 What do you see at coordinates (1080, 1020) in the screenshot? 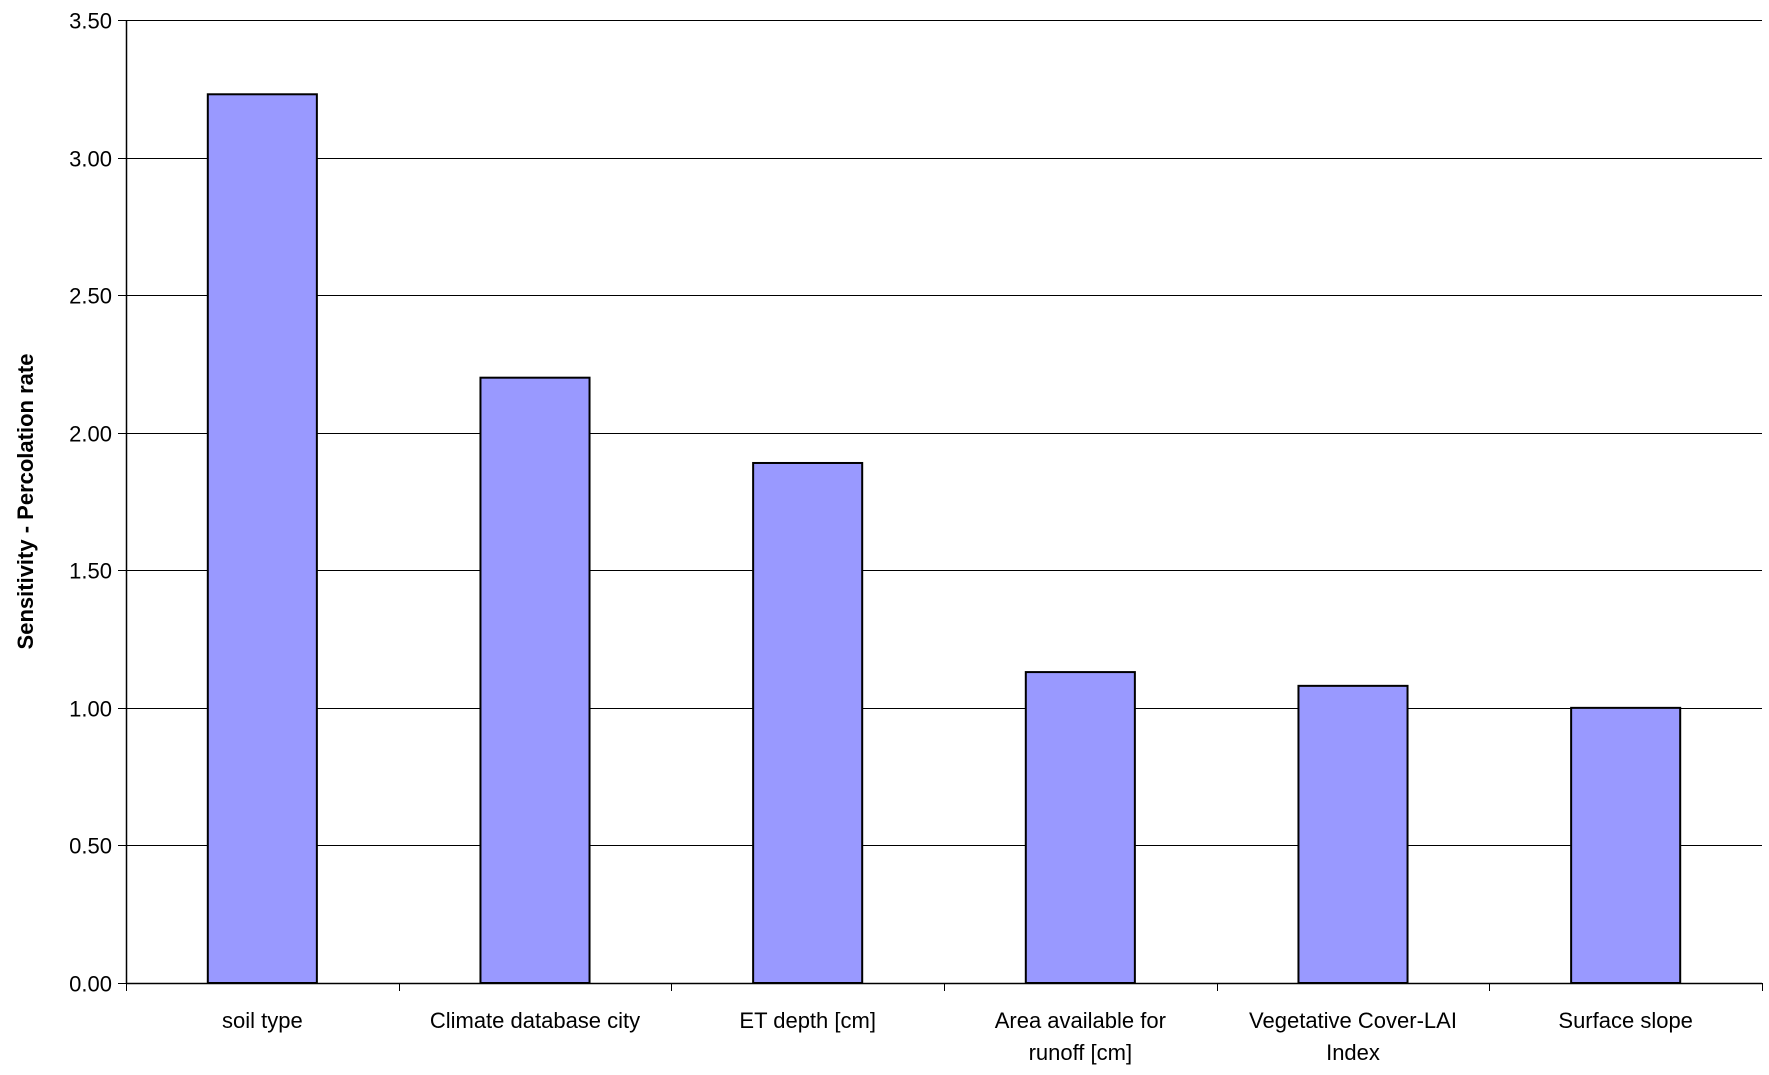
I see `x-tick-label: Area available for` at bounding box center [1080, 1020].